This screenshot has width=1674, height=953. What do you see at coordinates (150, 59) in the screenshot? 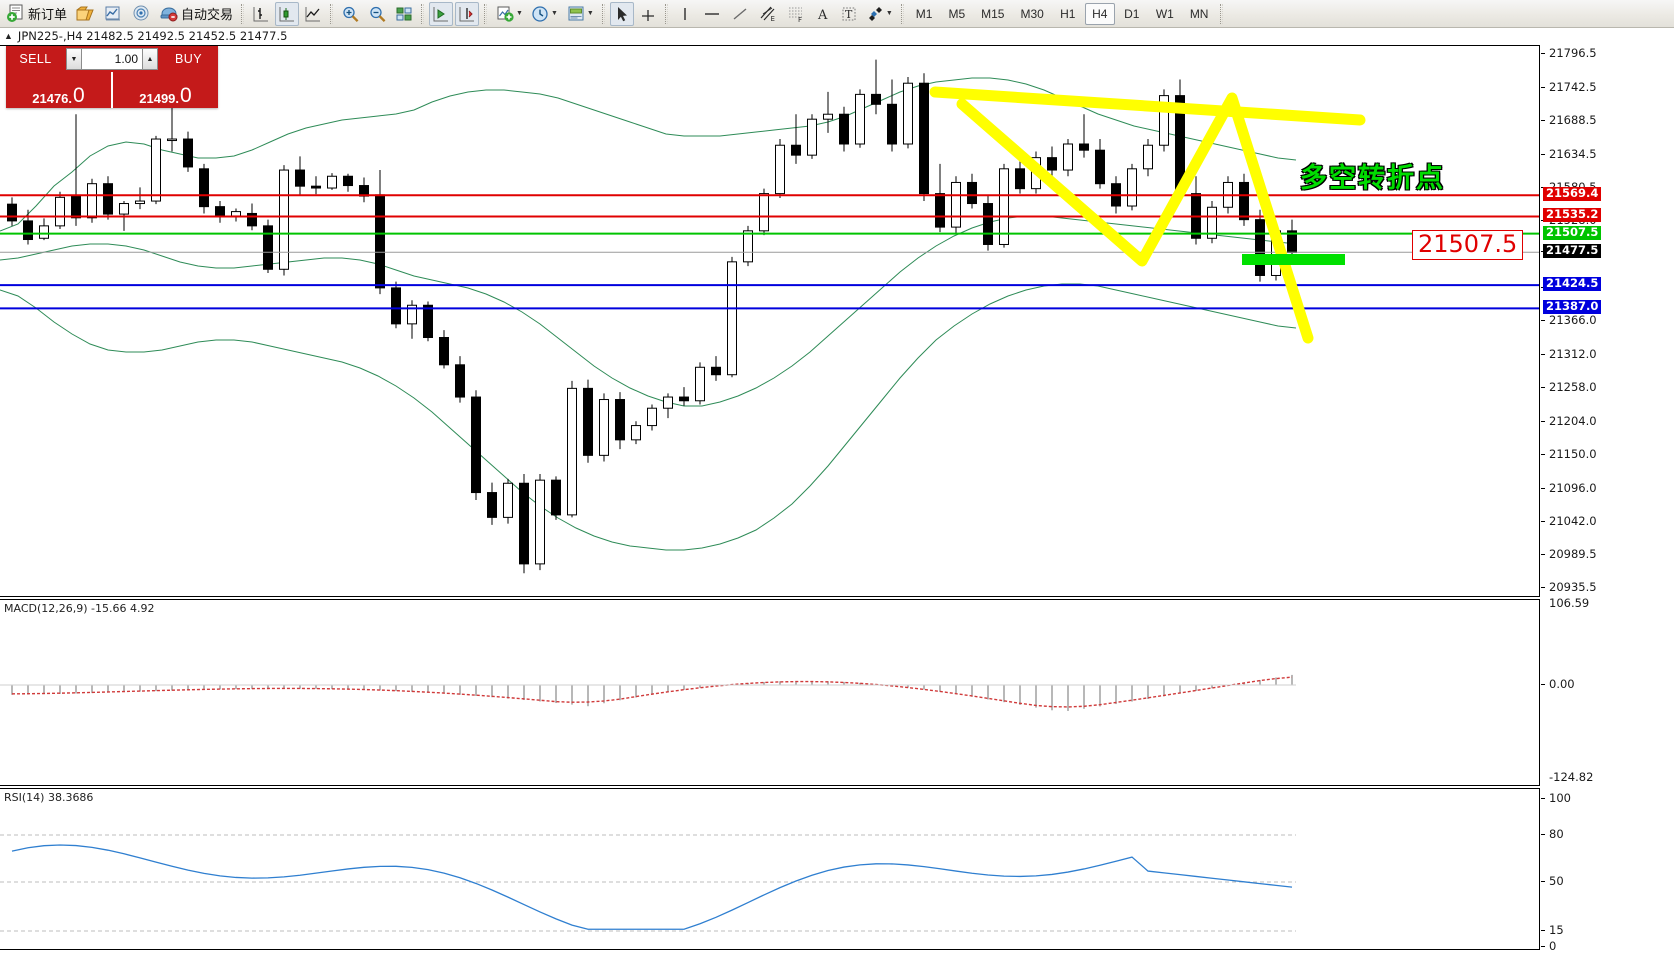
I see `volume-increase-button: ▲` at bounding box center [150, 59].